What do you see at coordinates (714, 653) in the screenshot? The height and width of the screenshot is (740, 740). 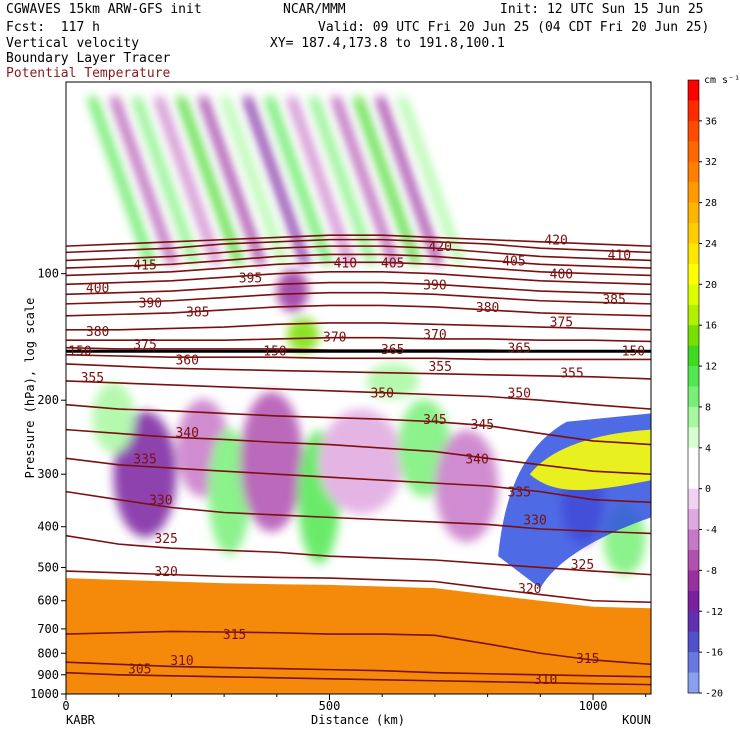 I see `colorbar-label: -16` at bounding box center [714, 653].